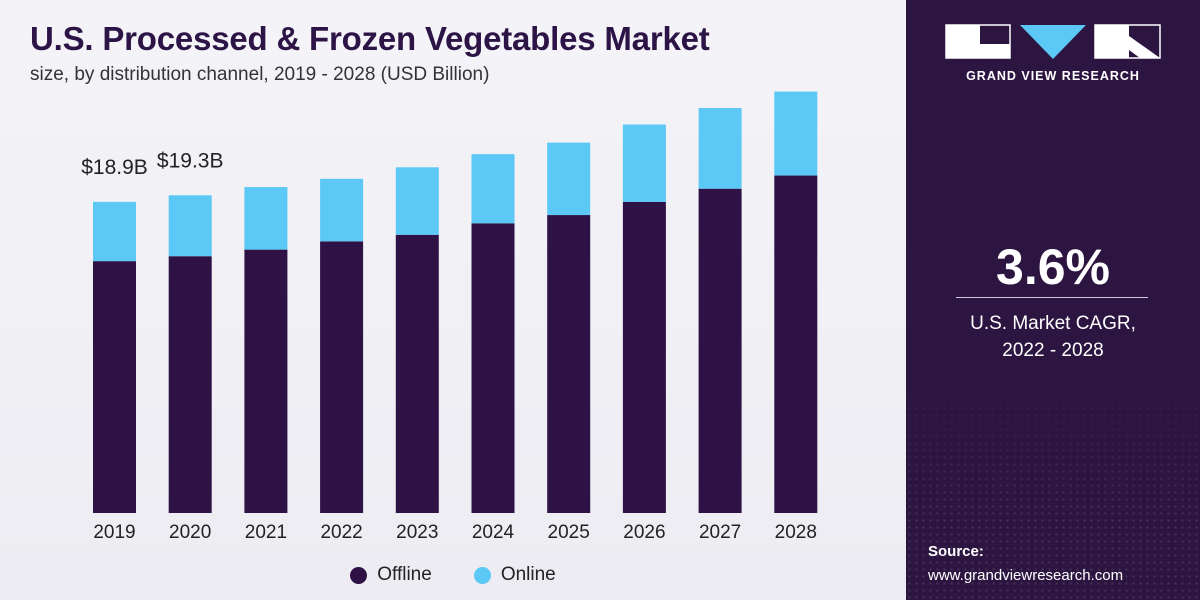  I want to click on source-link: www.grandviewresearch.com, so click(1026, 575).